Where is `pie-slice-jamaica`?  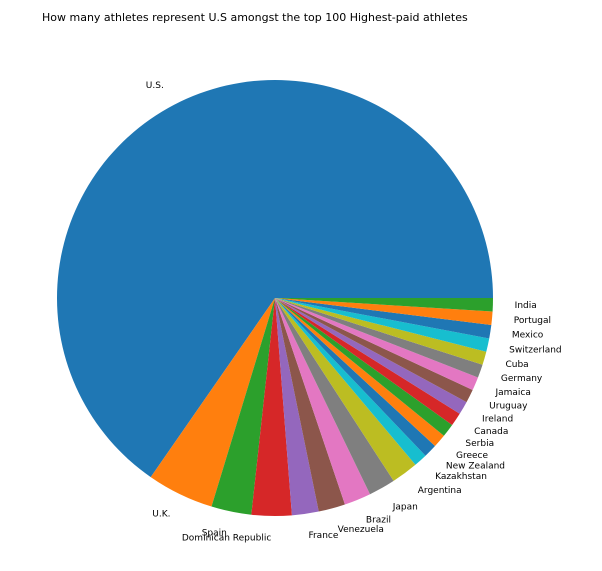
pie-slice-jamaica is located at coordinates (376, 344).